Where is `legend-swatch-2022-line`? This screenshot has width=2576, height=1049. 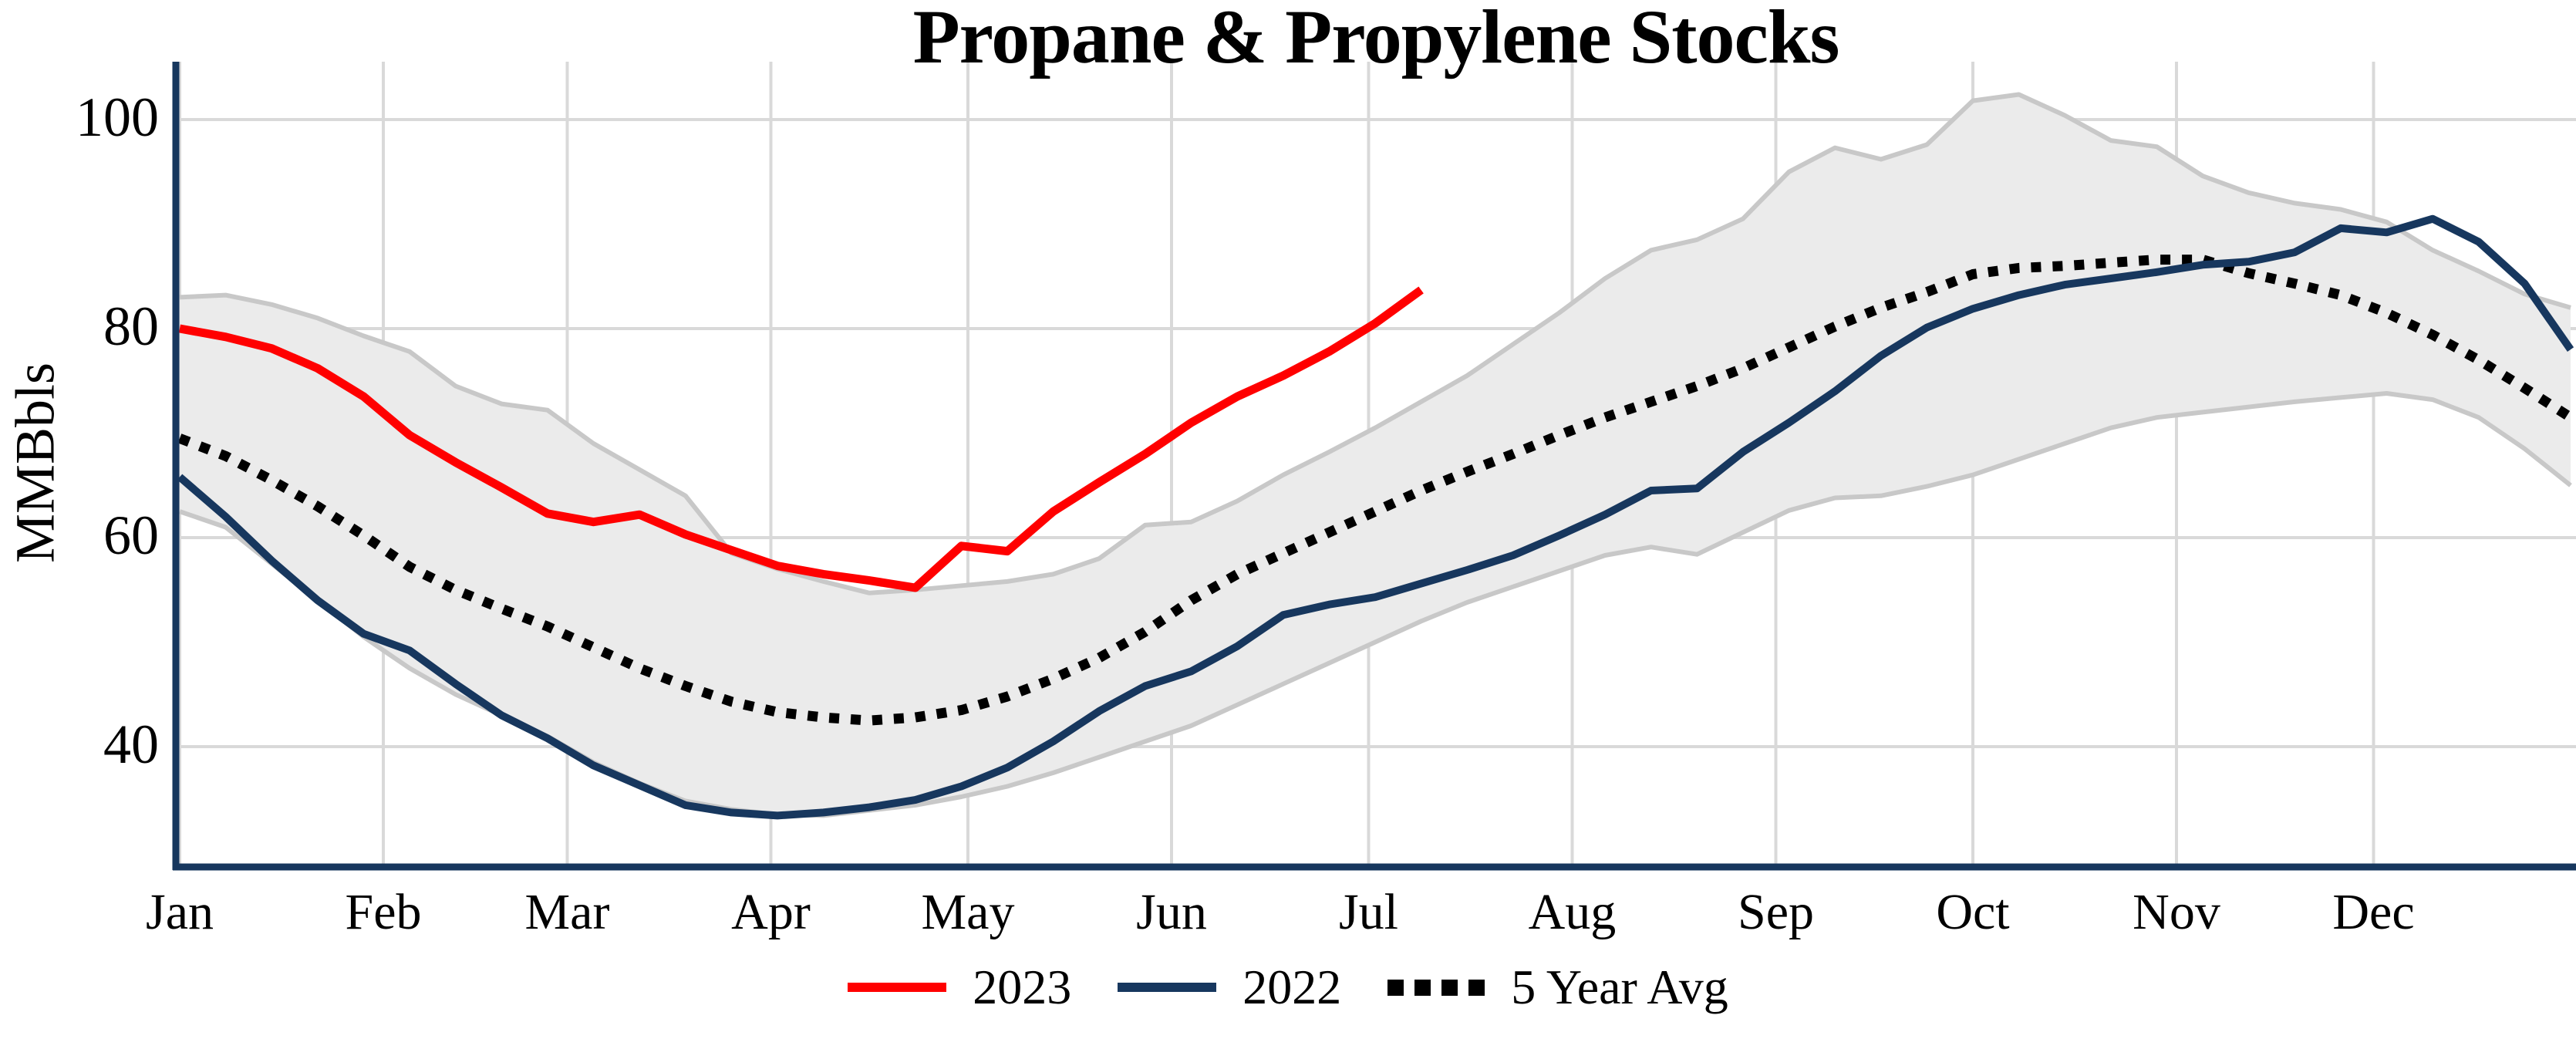 legend-swatch-2022-line is located at coordinates (1167, 988).